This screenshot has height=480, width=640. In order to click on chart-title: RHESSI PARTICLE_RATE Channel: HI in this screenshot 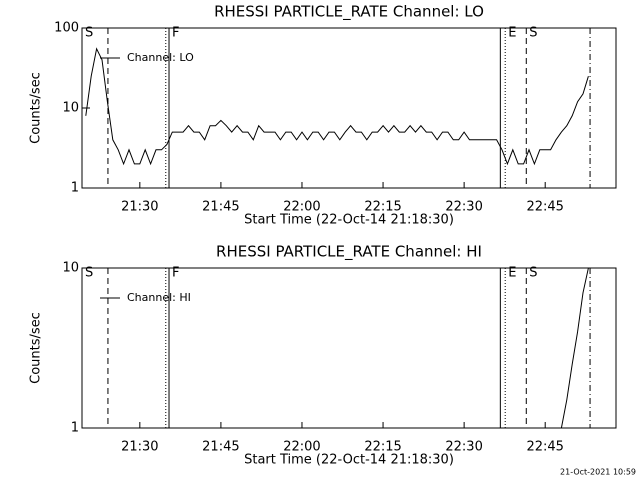, I will do `click(349, 252)`.